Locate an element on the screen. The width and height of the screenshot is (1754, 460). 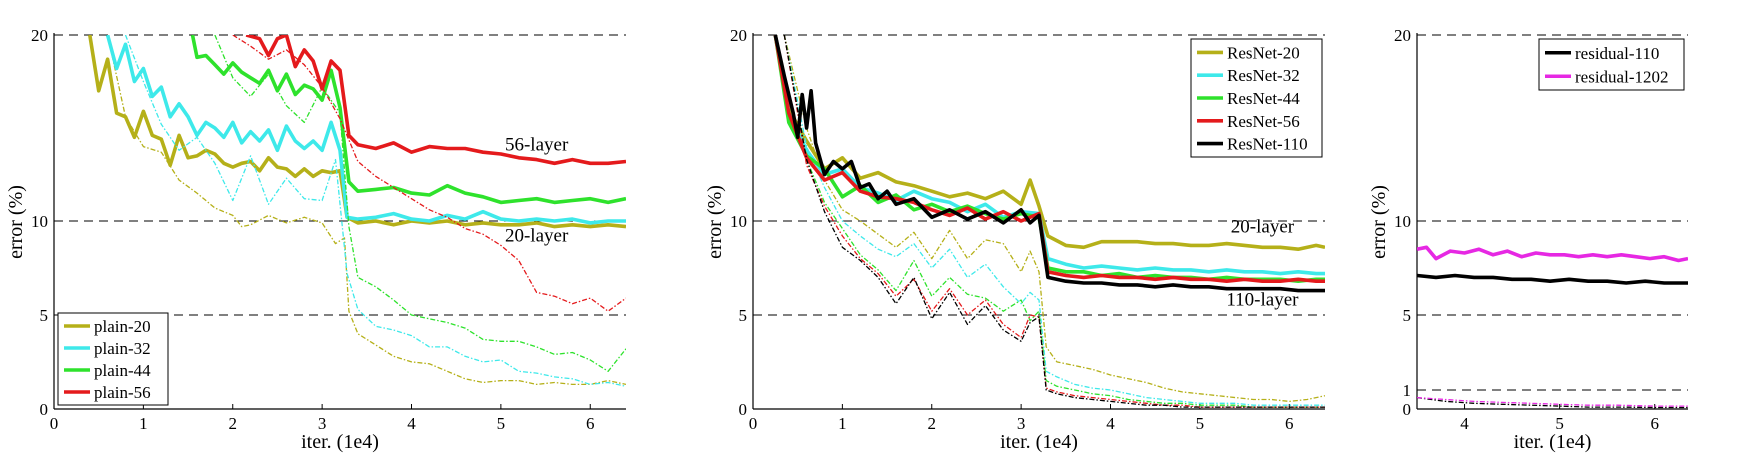
legend-label: residual-1202 is located at coordinates (1621, 76).